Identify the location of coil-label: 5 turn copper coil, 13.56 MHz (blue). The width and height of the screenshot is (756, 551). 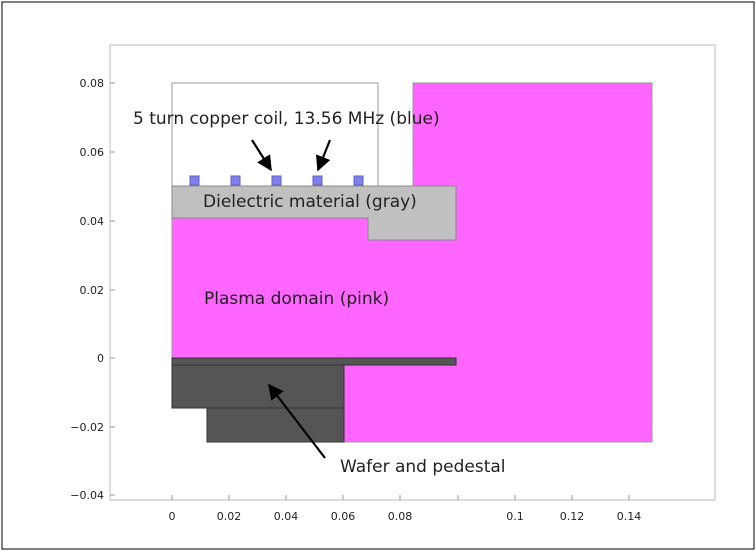
(286, 119).